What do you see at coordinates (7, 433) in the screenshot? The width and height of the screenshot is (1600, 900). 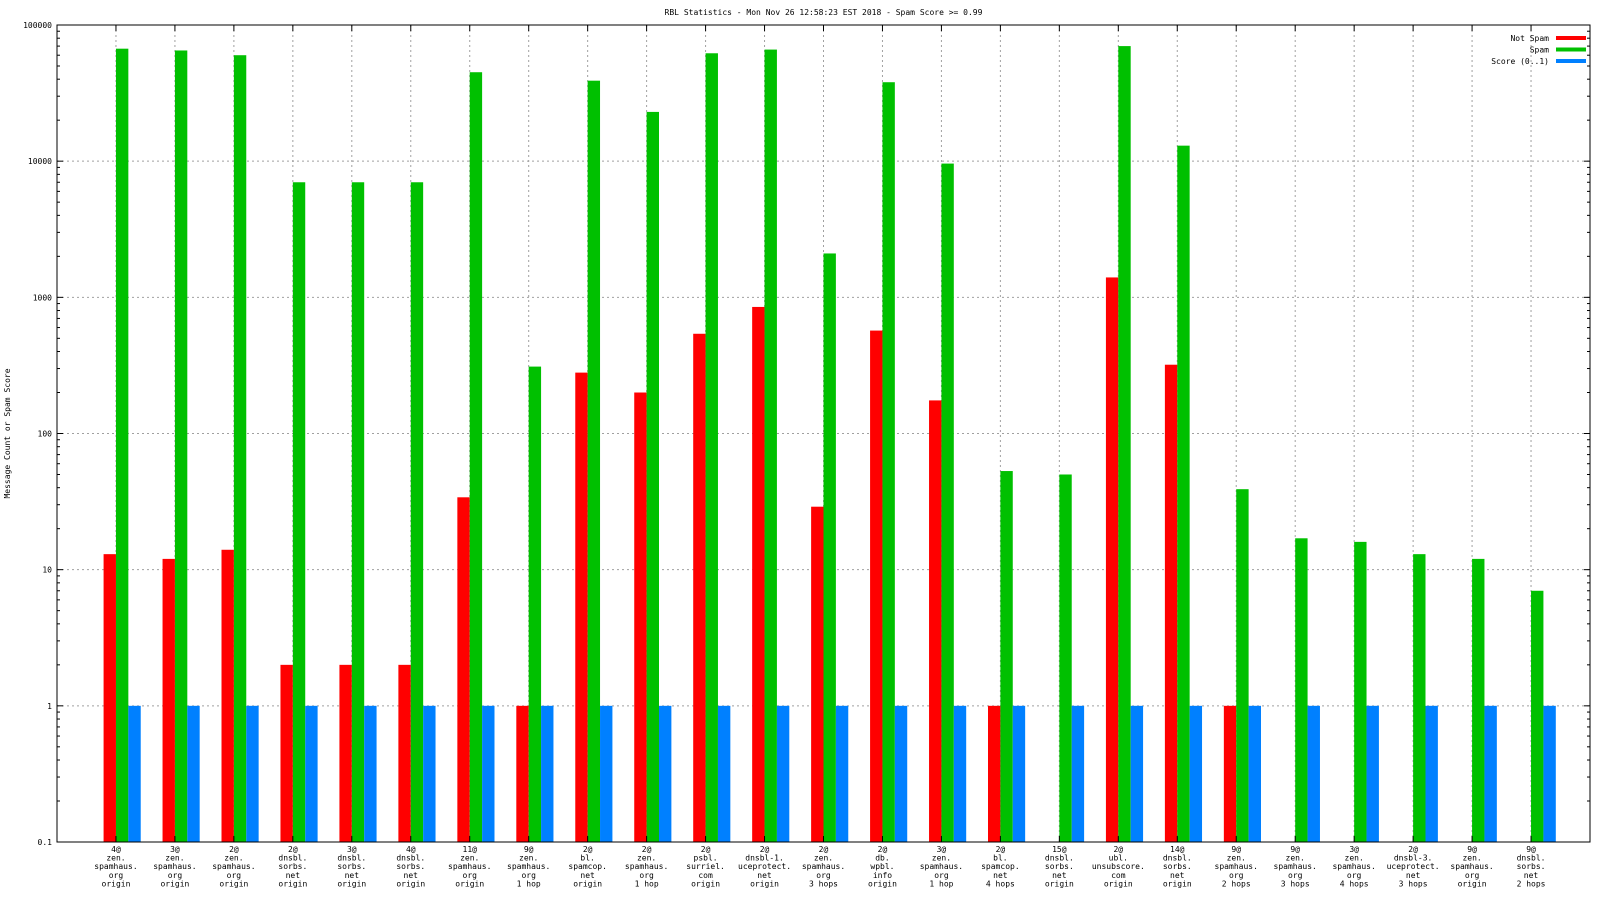 I see `y-axis-label: Message Count or Spam Score` at bounding box center [7, 433].